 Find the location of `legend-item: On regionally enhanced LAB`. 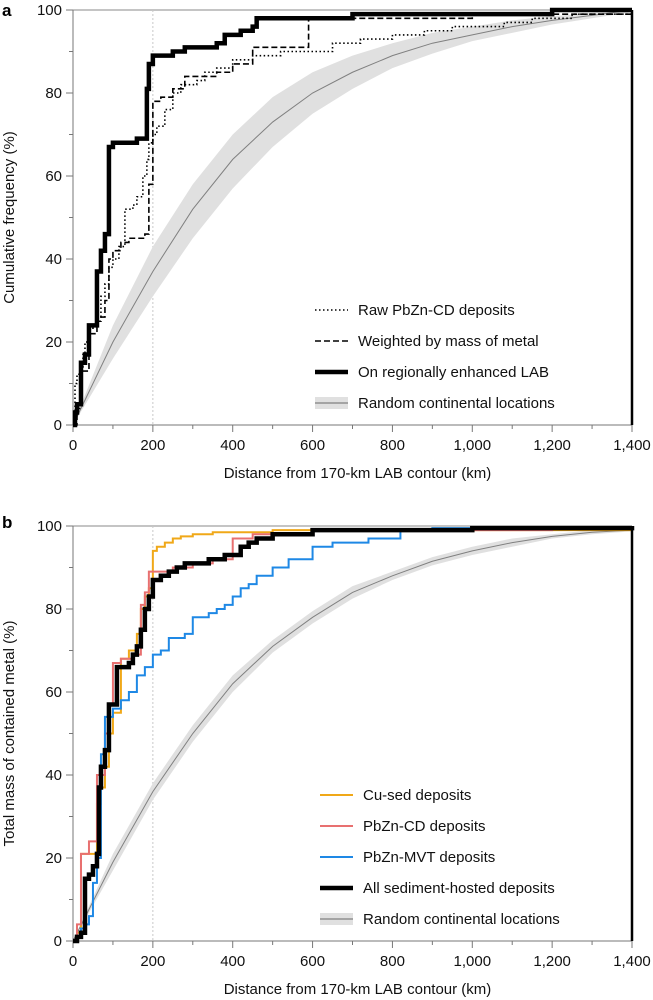

legend-item: On regionally enhanced LAB is located at coordinates (432, 372).